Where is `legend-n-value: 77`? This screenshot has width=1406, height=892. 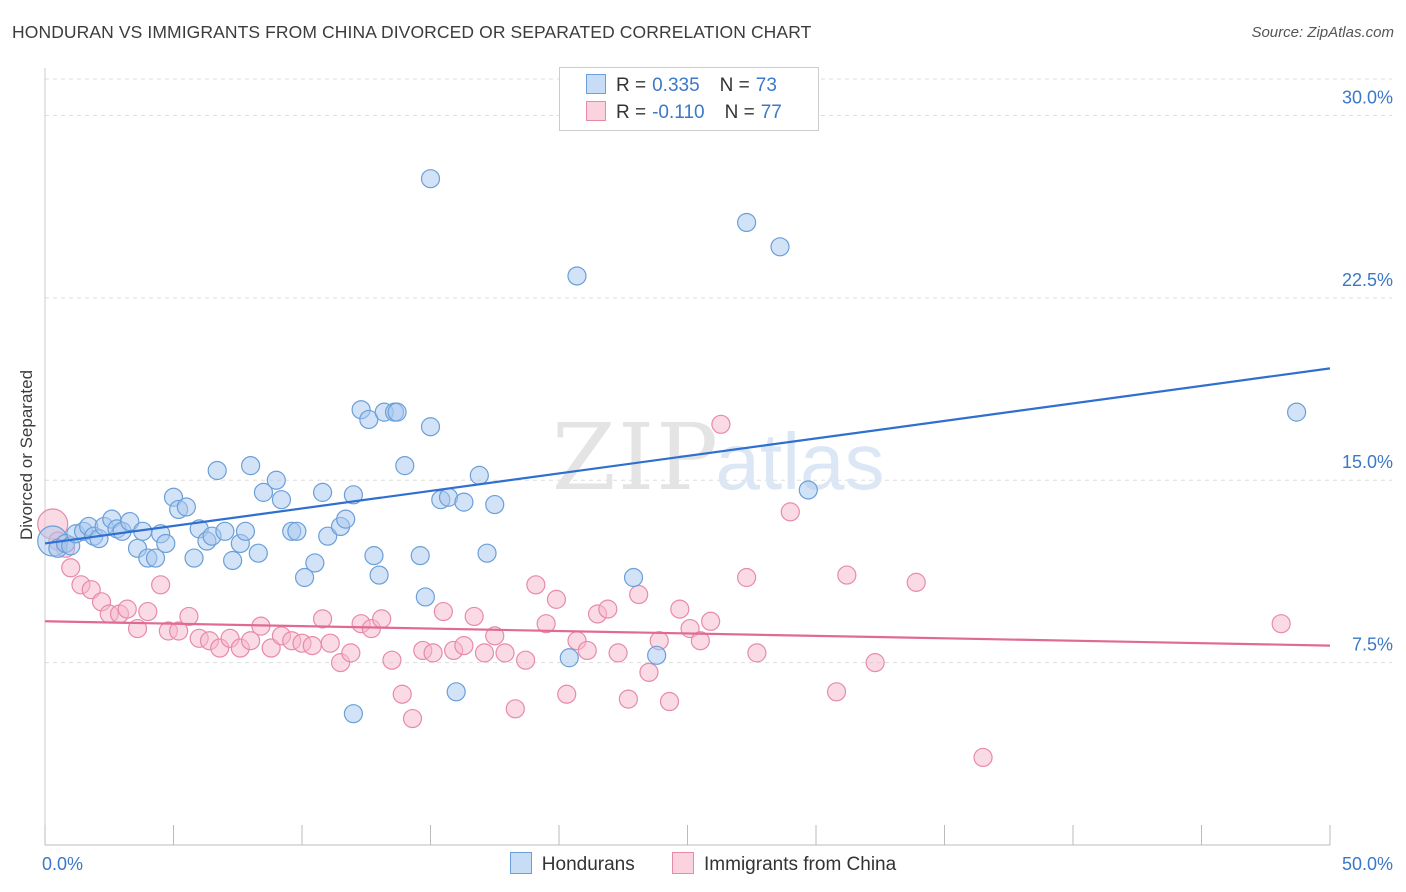 legend-n-value: 77 is located at coordinates (771, 112).